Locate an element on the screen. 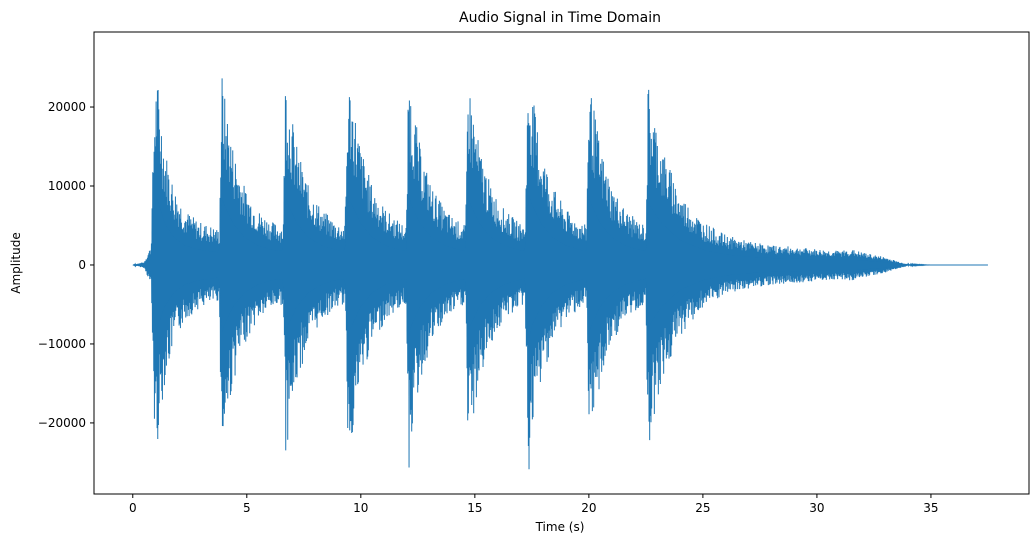 The image size is (1035, 549). x-tick-label: 25 is located at coordinates (702, 508).